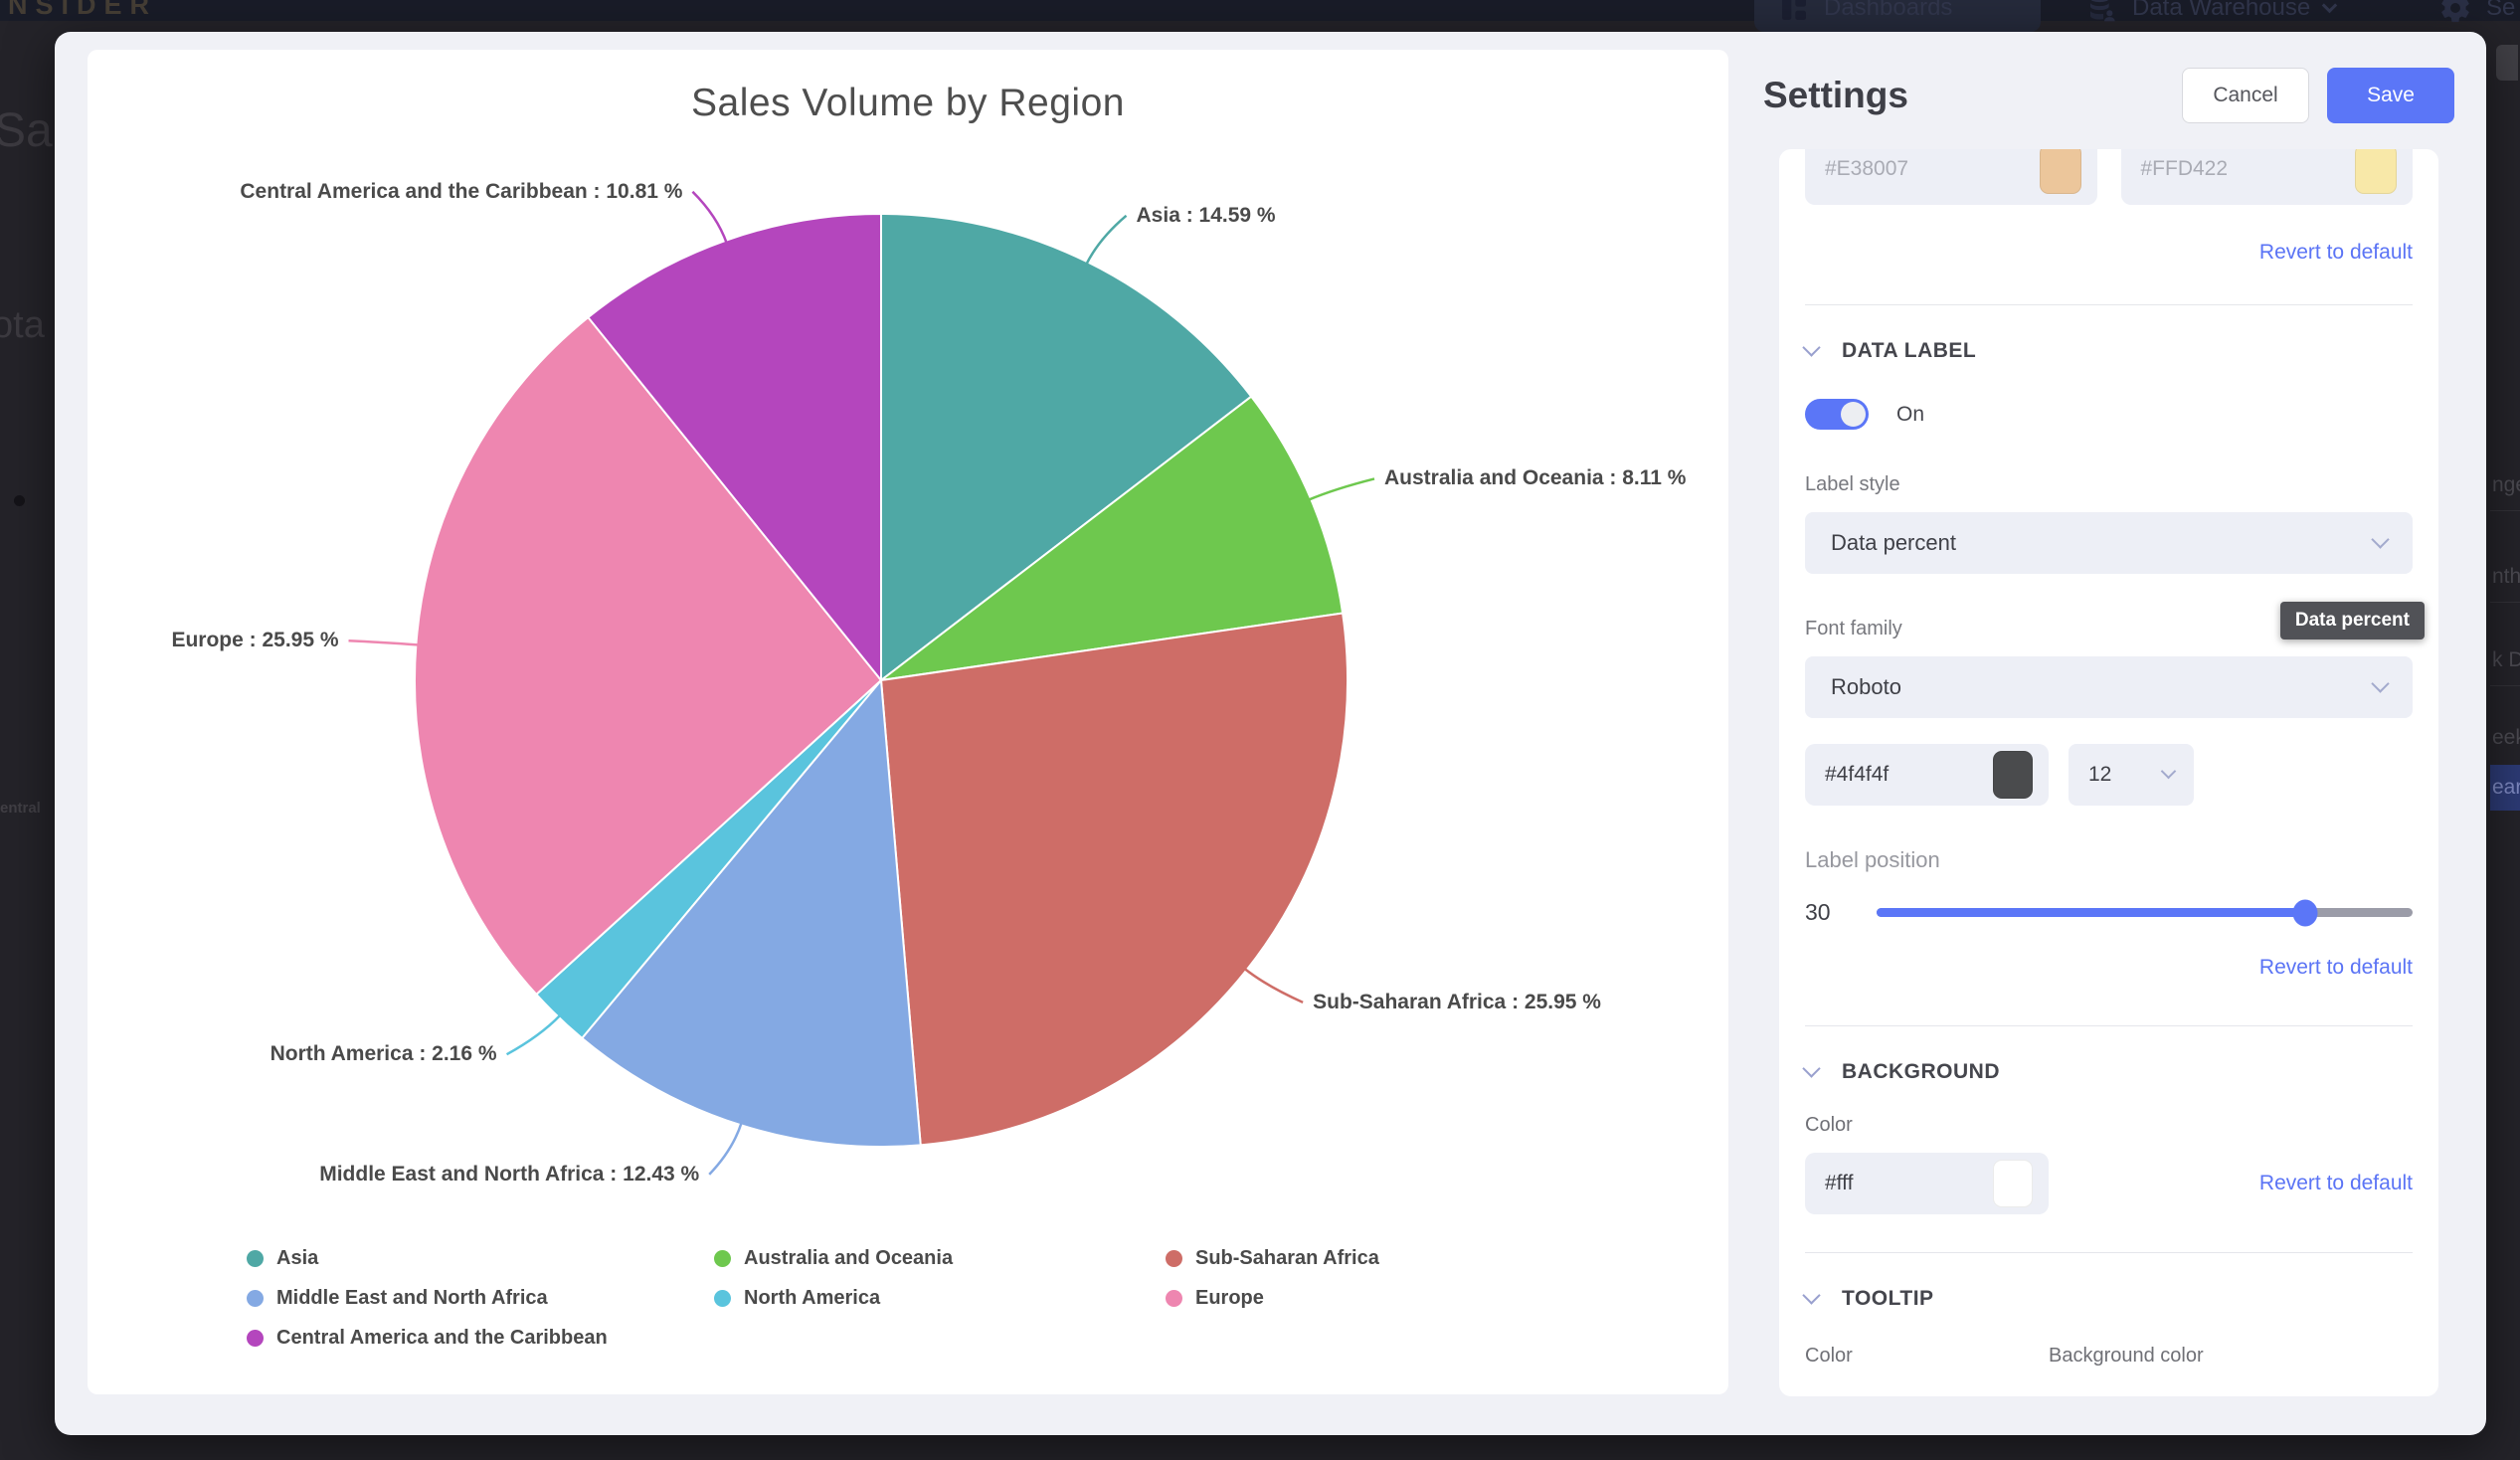  I want to click on slider-handle, so click(2305, 912).